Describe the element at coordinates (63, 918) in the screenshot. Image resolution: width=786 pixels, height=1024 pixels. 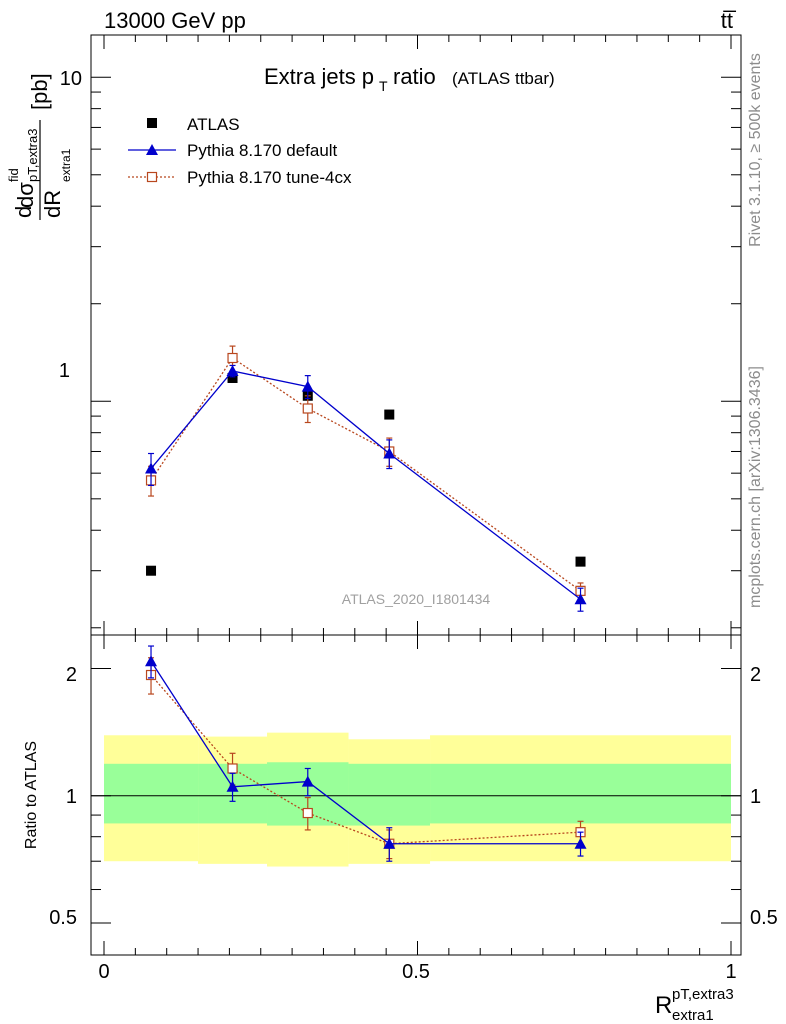
I see `ratio-ytick-label-05-left: 0.5` at that location.